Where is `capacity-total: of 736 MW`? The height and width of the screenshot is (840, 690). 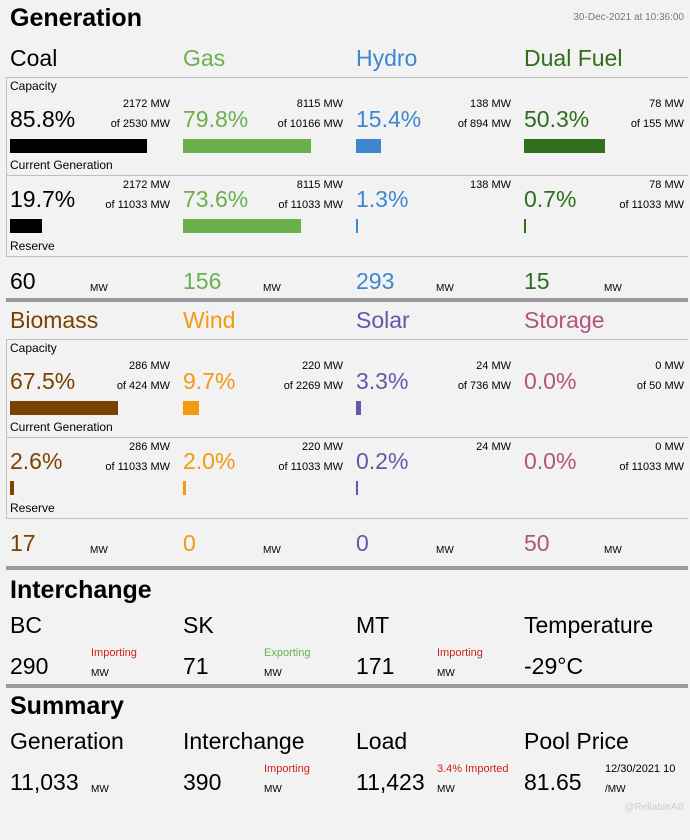 capacity-total: of 736 MW is located at coordinates (484, 386).